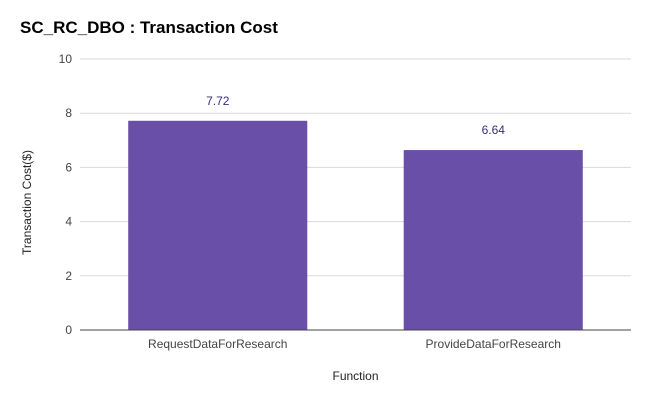  I want to click on y-tick-label: 8, so click(68, 113).